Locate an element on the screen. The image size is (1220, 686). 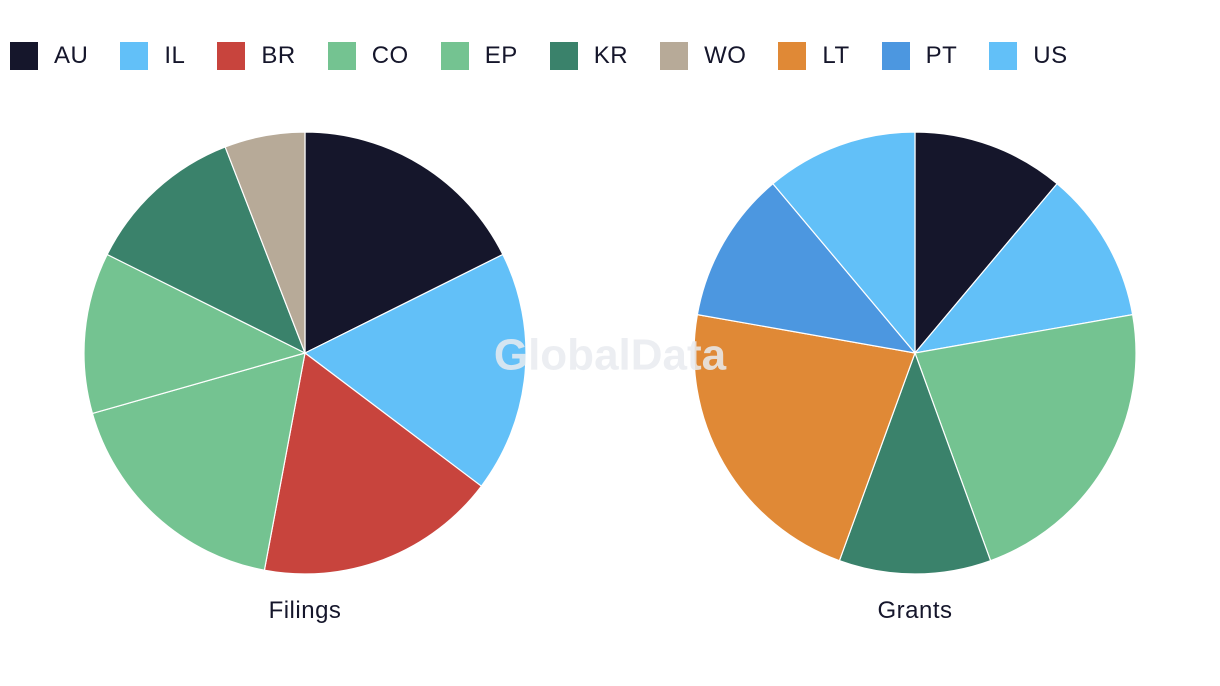
legend-label: LT is located at coordinates (836, 55).